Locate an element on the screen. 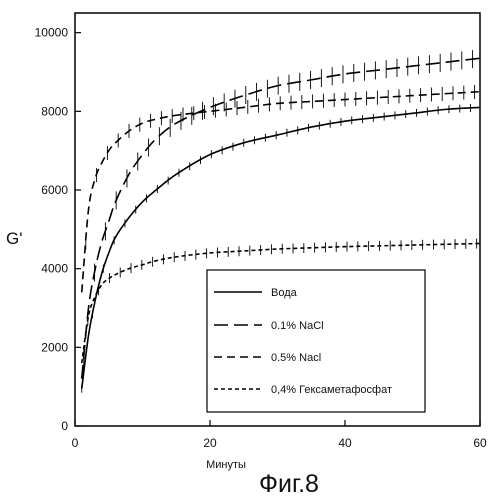 This screenshot has height=500, width=490. y-axis: 0 2000 4000 6000 8000 10000 is located at coordinates (58, 229).